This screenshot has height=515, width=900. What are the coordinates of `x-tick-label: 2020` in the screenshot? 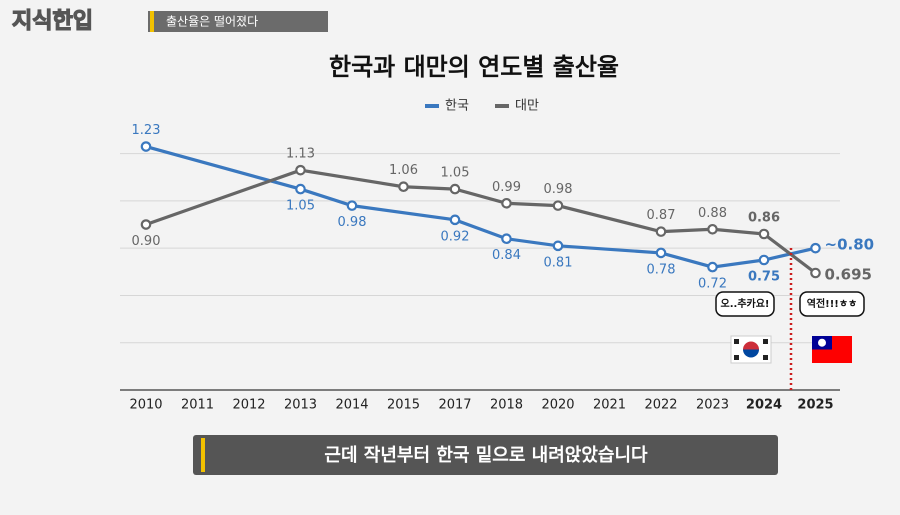 It's located at (557, 405).